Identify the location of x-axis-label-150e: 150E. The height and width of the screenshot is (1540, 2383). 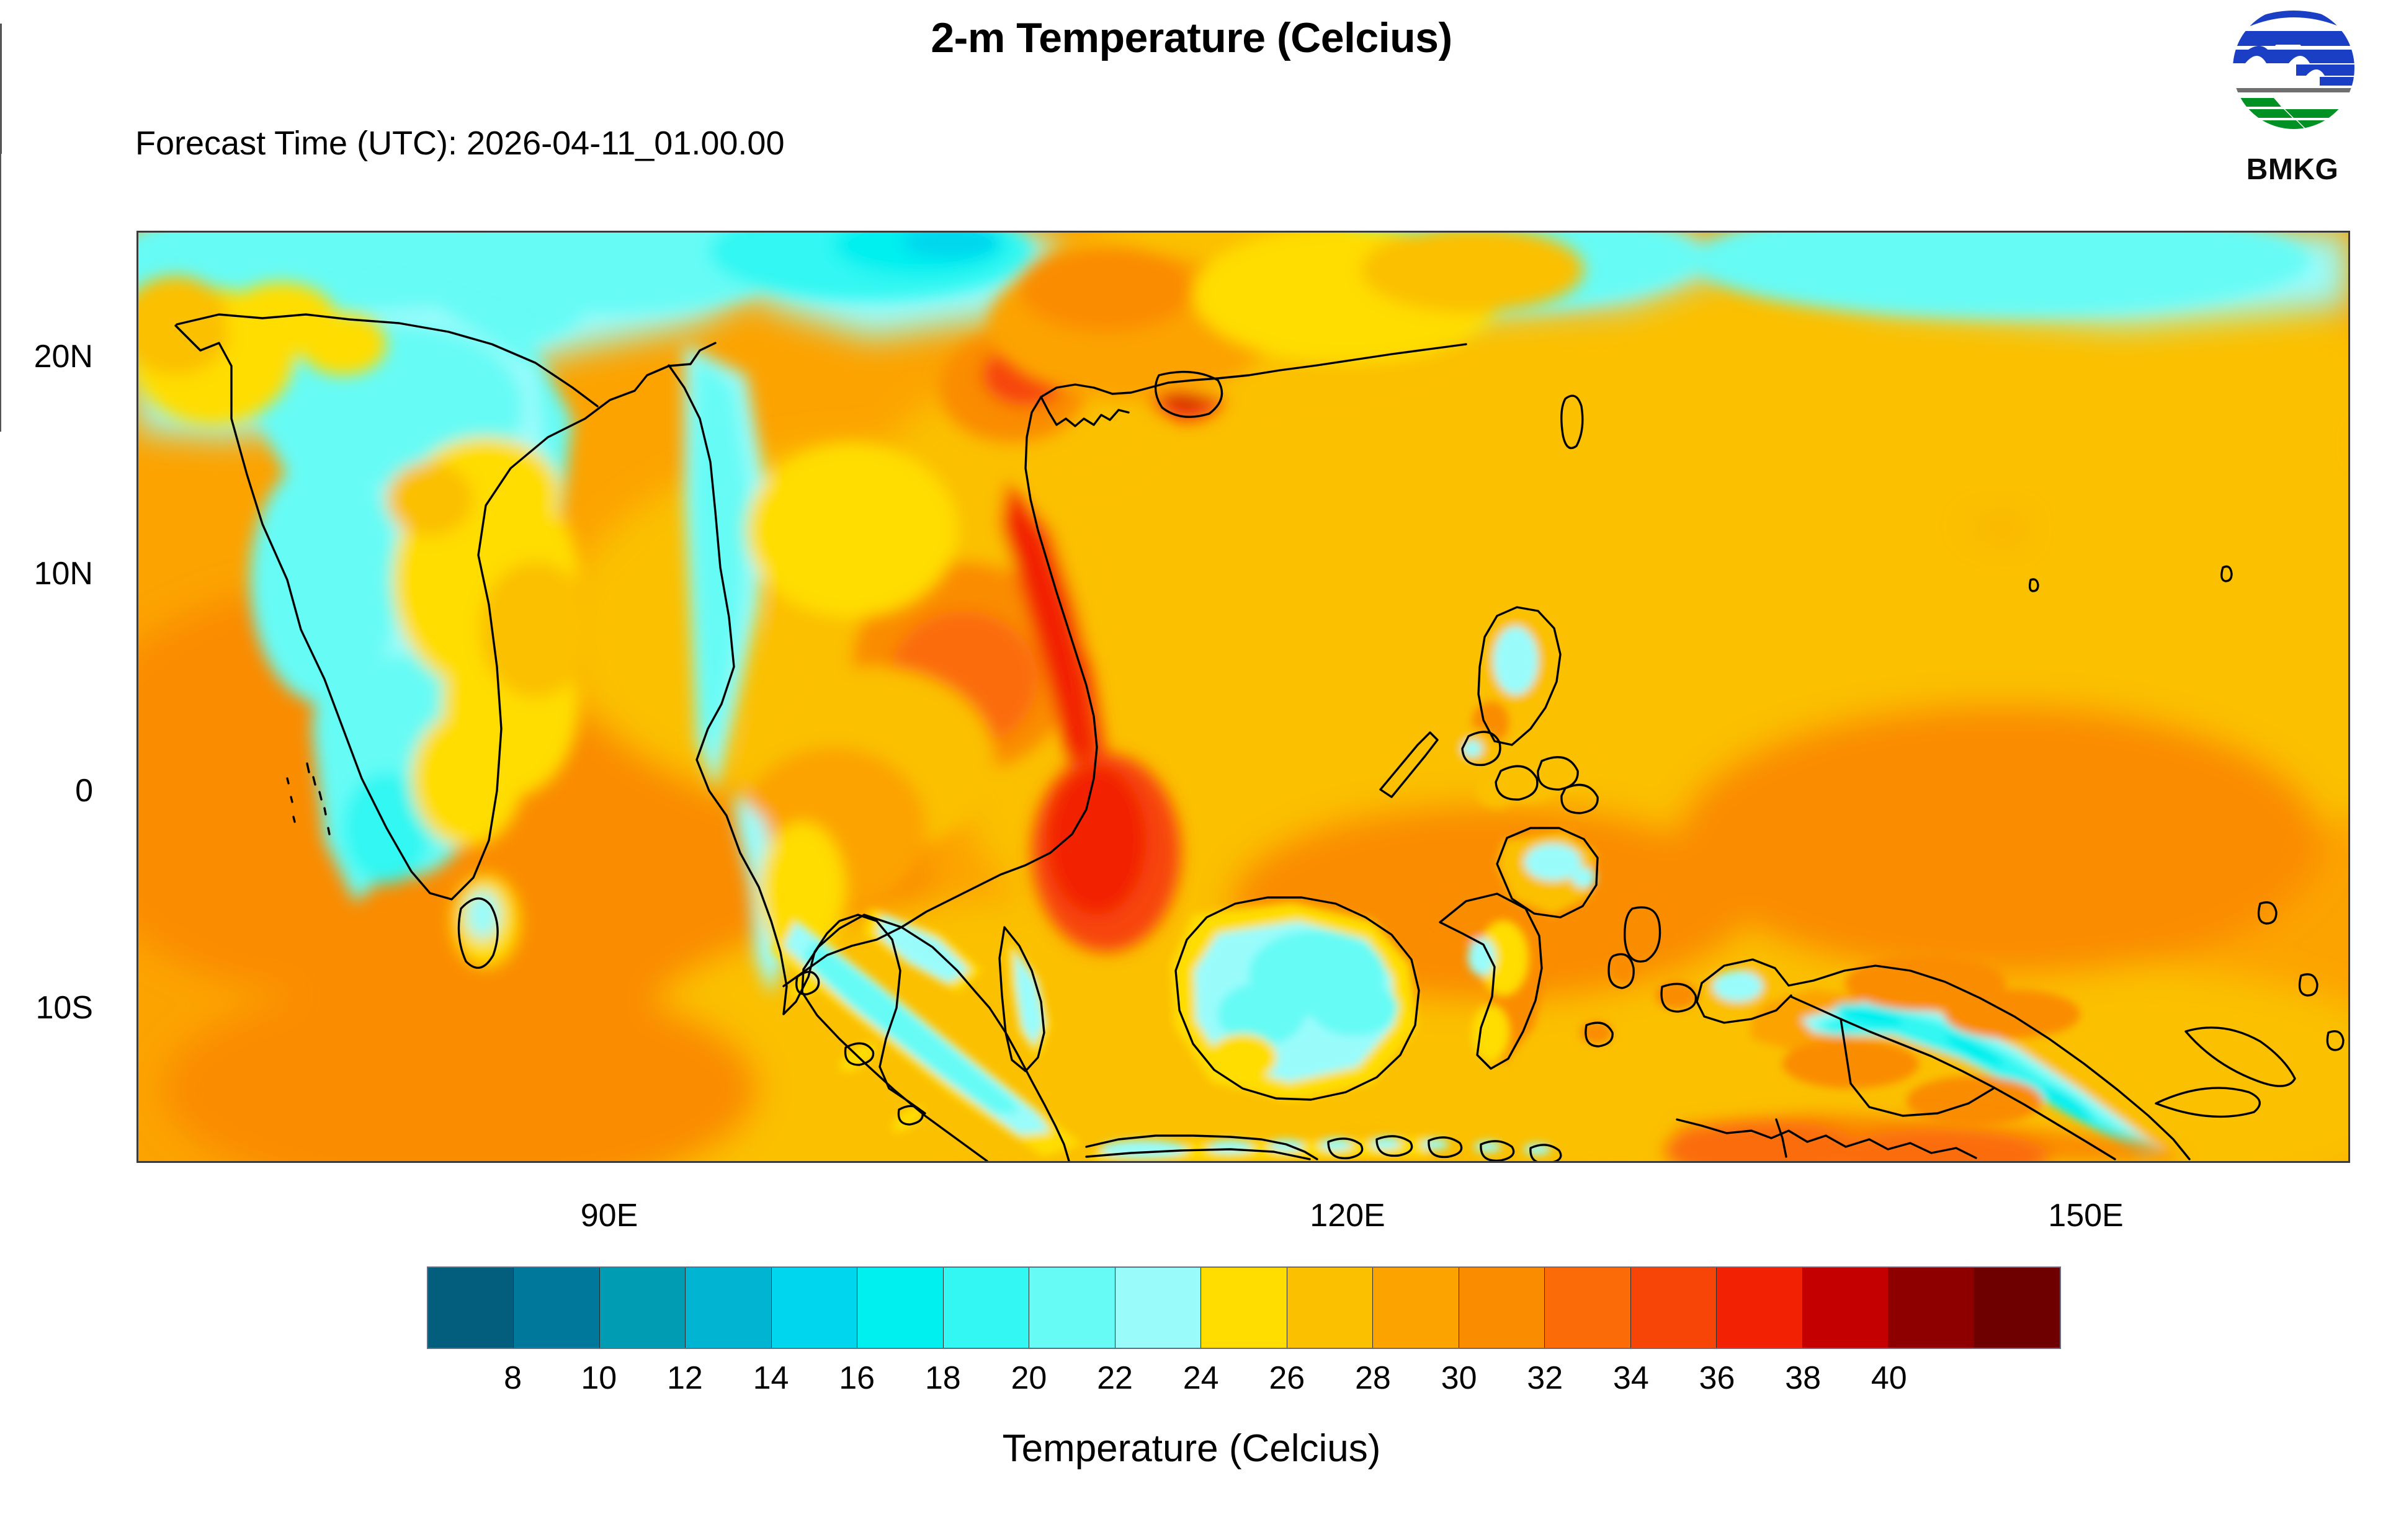
(2086, 1216).